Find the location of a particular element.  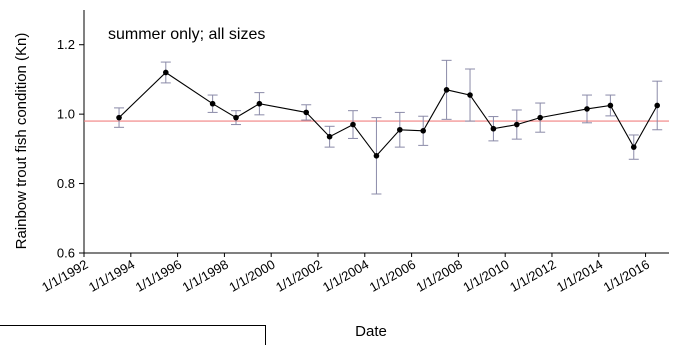

y-tick-label: 1.0 is located at coordinates (66, 114).